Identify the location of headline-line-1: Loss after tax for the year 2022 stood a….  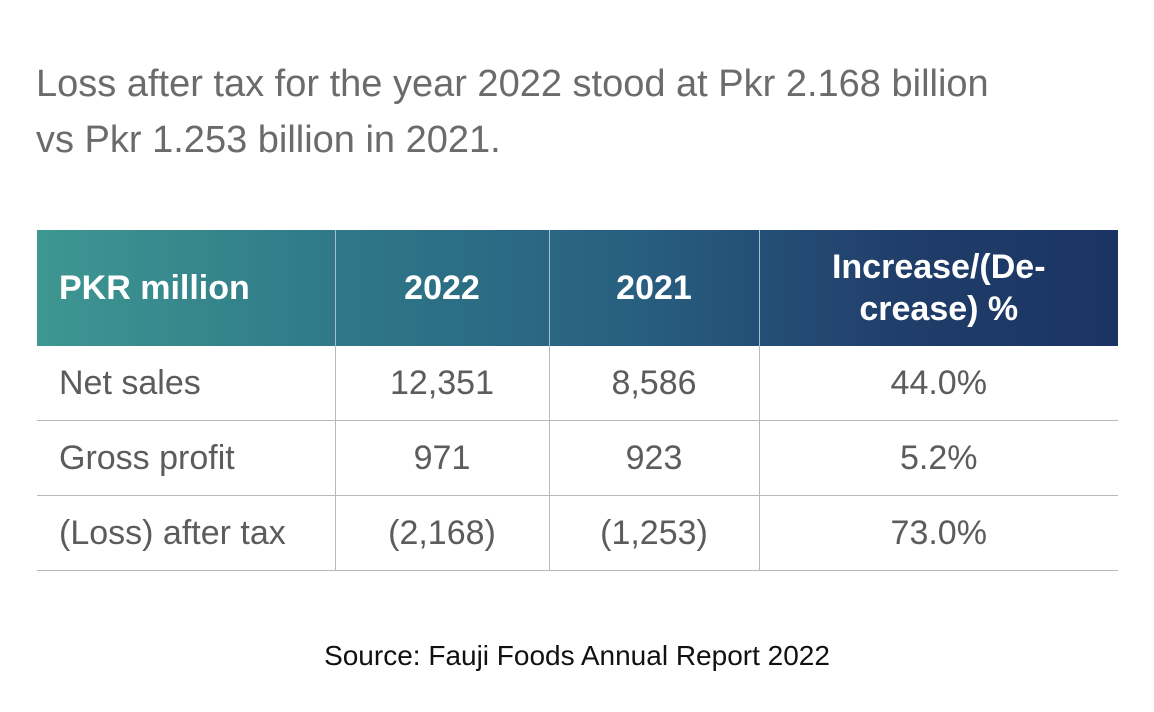
(512, 84).